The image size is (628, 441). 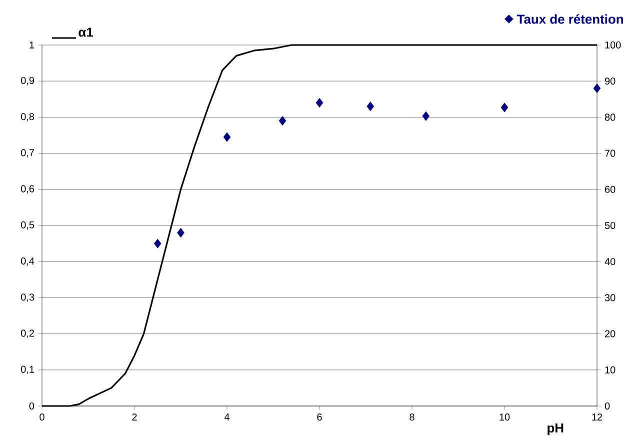 What do you see at coordinates (597, 417) in the screenshot?
I see `x-tick-label: 12` at bounding box center [597, 417].